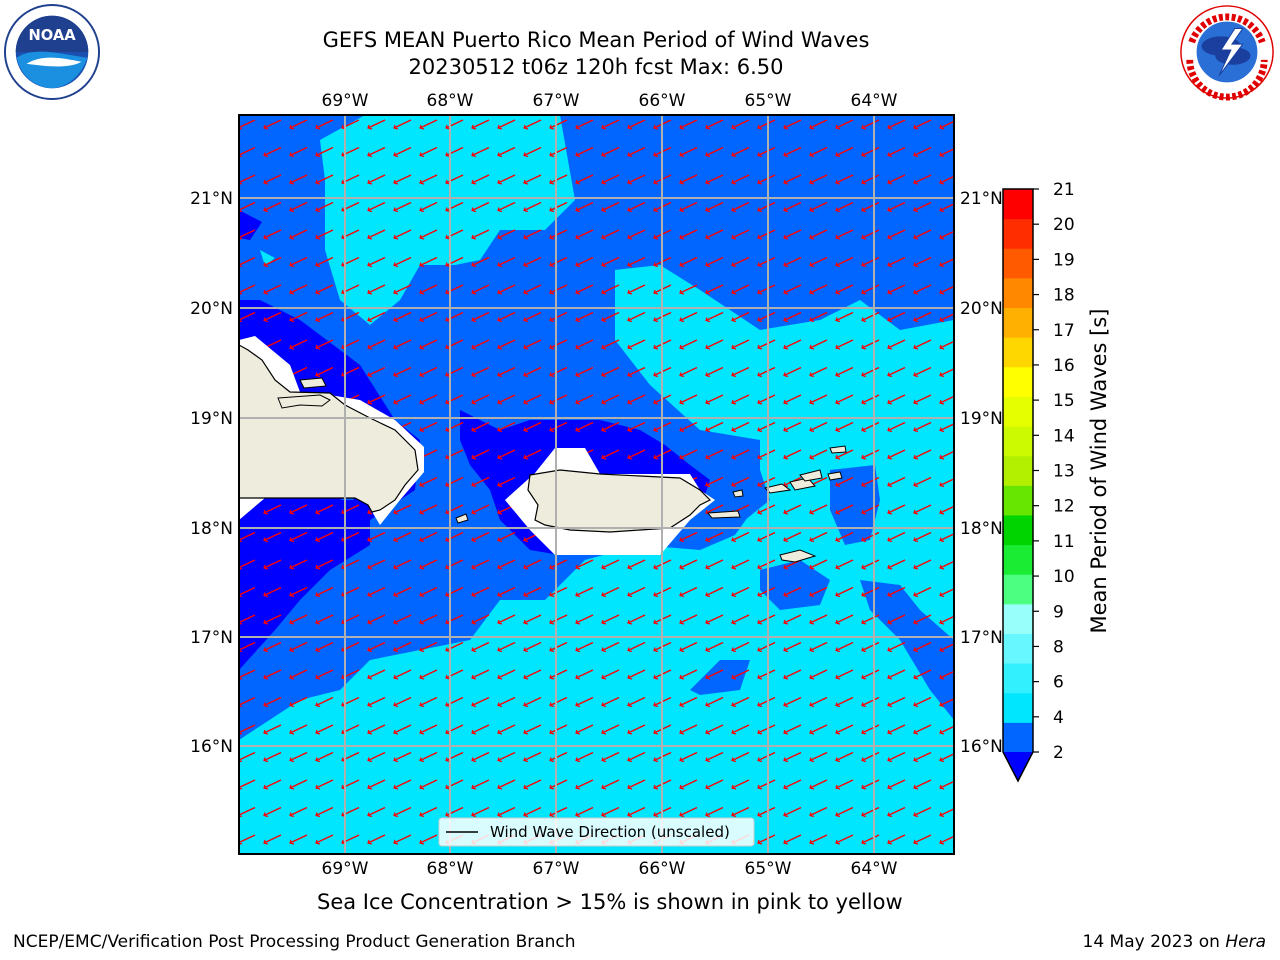  Describe the element at coordinates (211, 473) in the screenshot. I see `lat-labels-left: 21°N 20°N 19°N 18°N 17°N 16°N` at that location.